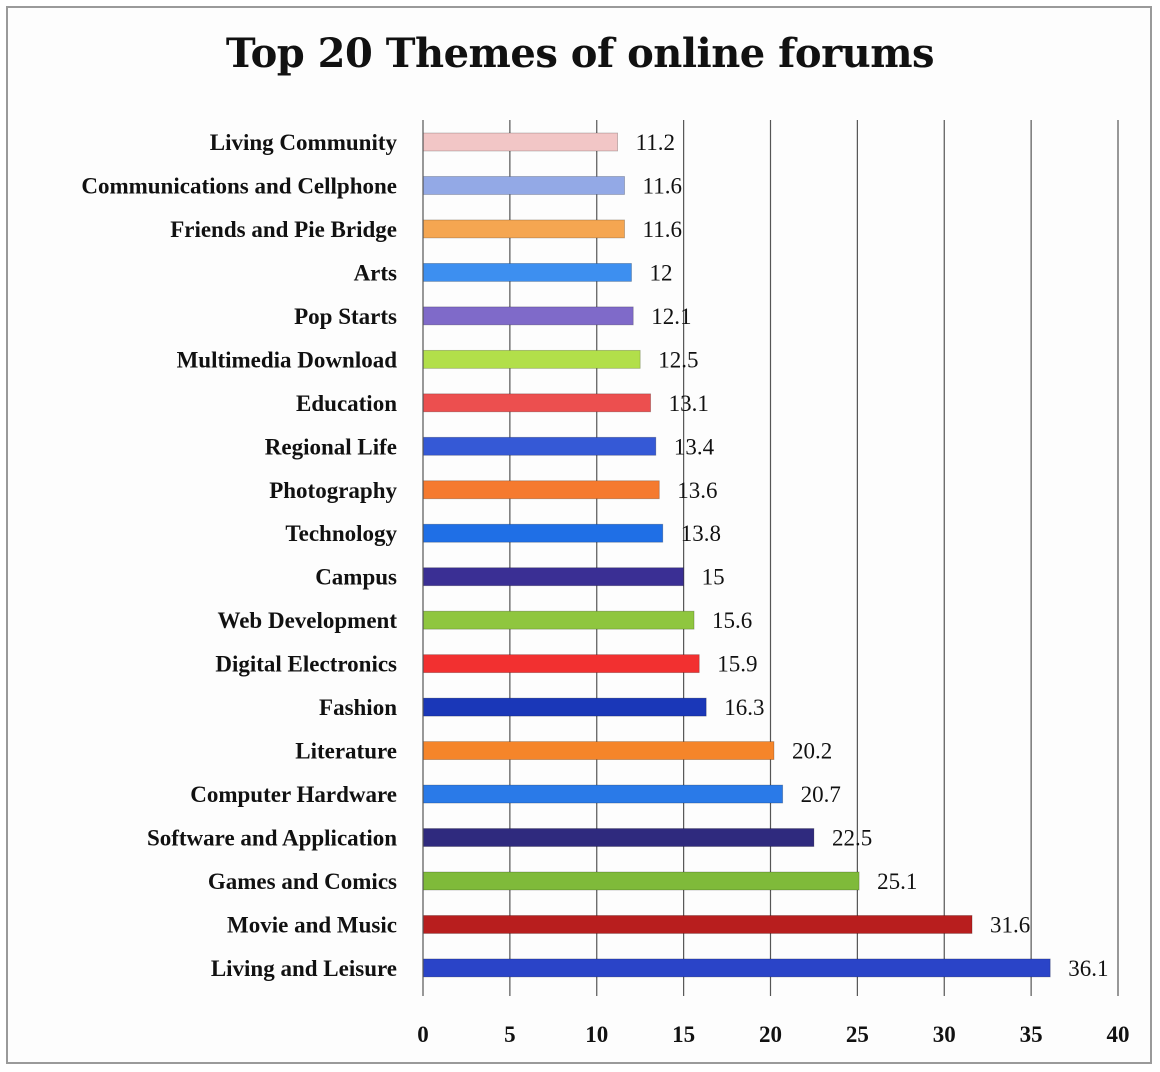 Image resolution: width=1160 pixels, height=1072 pixels. I want to click on category-label: Friends and Pie Bridge, so click(283, 229).